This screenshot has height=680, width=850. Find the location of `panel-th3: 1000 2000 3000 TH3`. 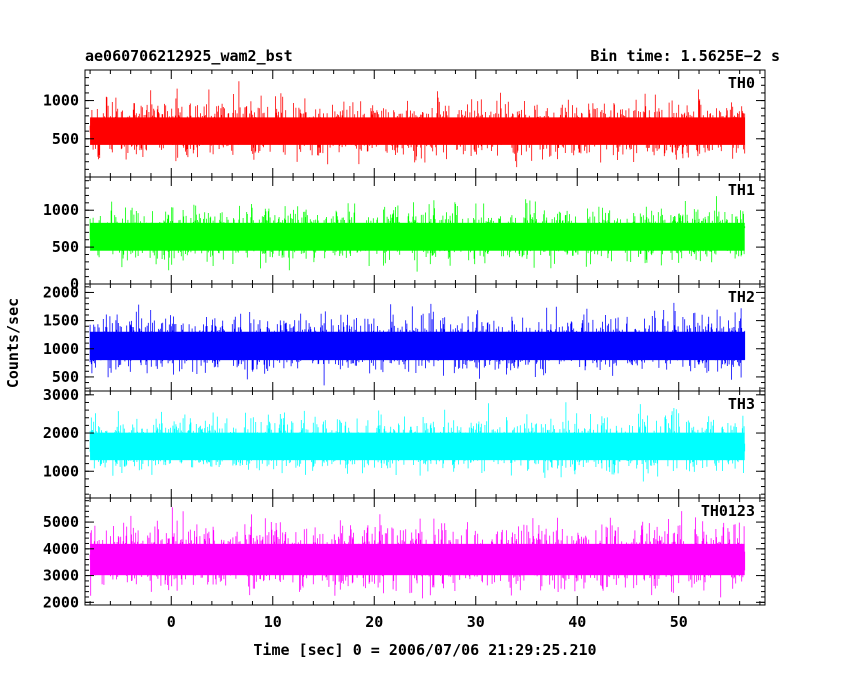

panel-th3: 1000 2000 3000 TH3 is located at coordinates (404, 442).